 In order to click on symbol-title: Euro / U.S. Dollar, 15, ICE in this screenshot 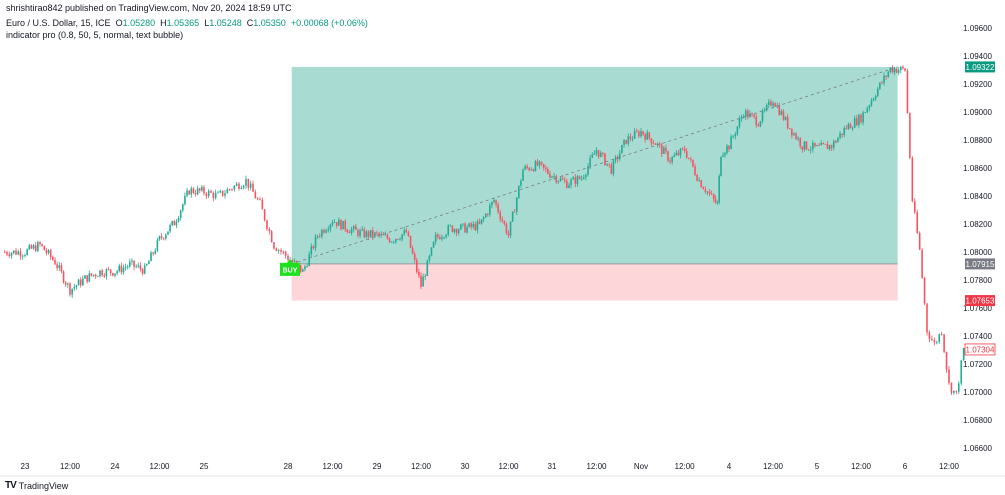, I will do `click(58, 23)`.